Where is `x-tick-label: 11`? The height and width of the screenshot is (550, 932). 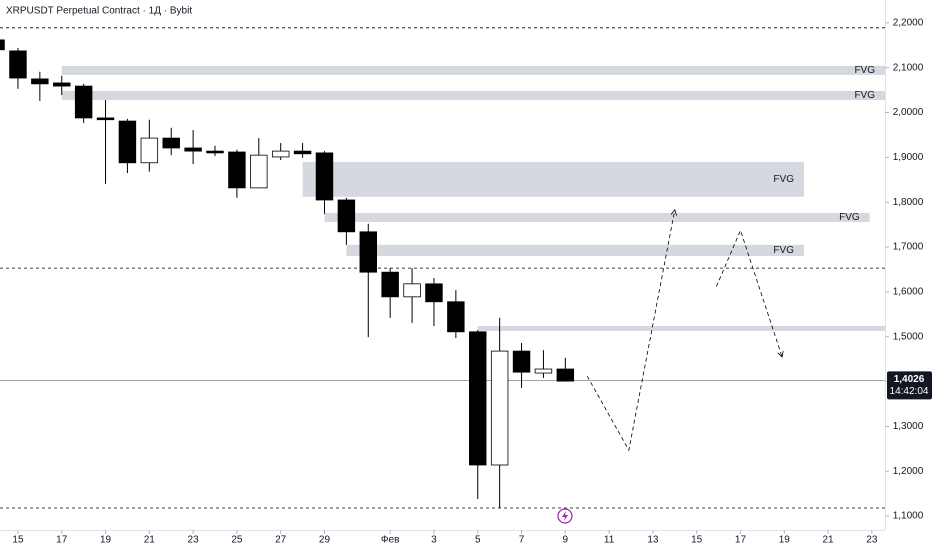
x-tick-label: 11 is located at coordinates (609, 540).